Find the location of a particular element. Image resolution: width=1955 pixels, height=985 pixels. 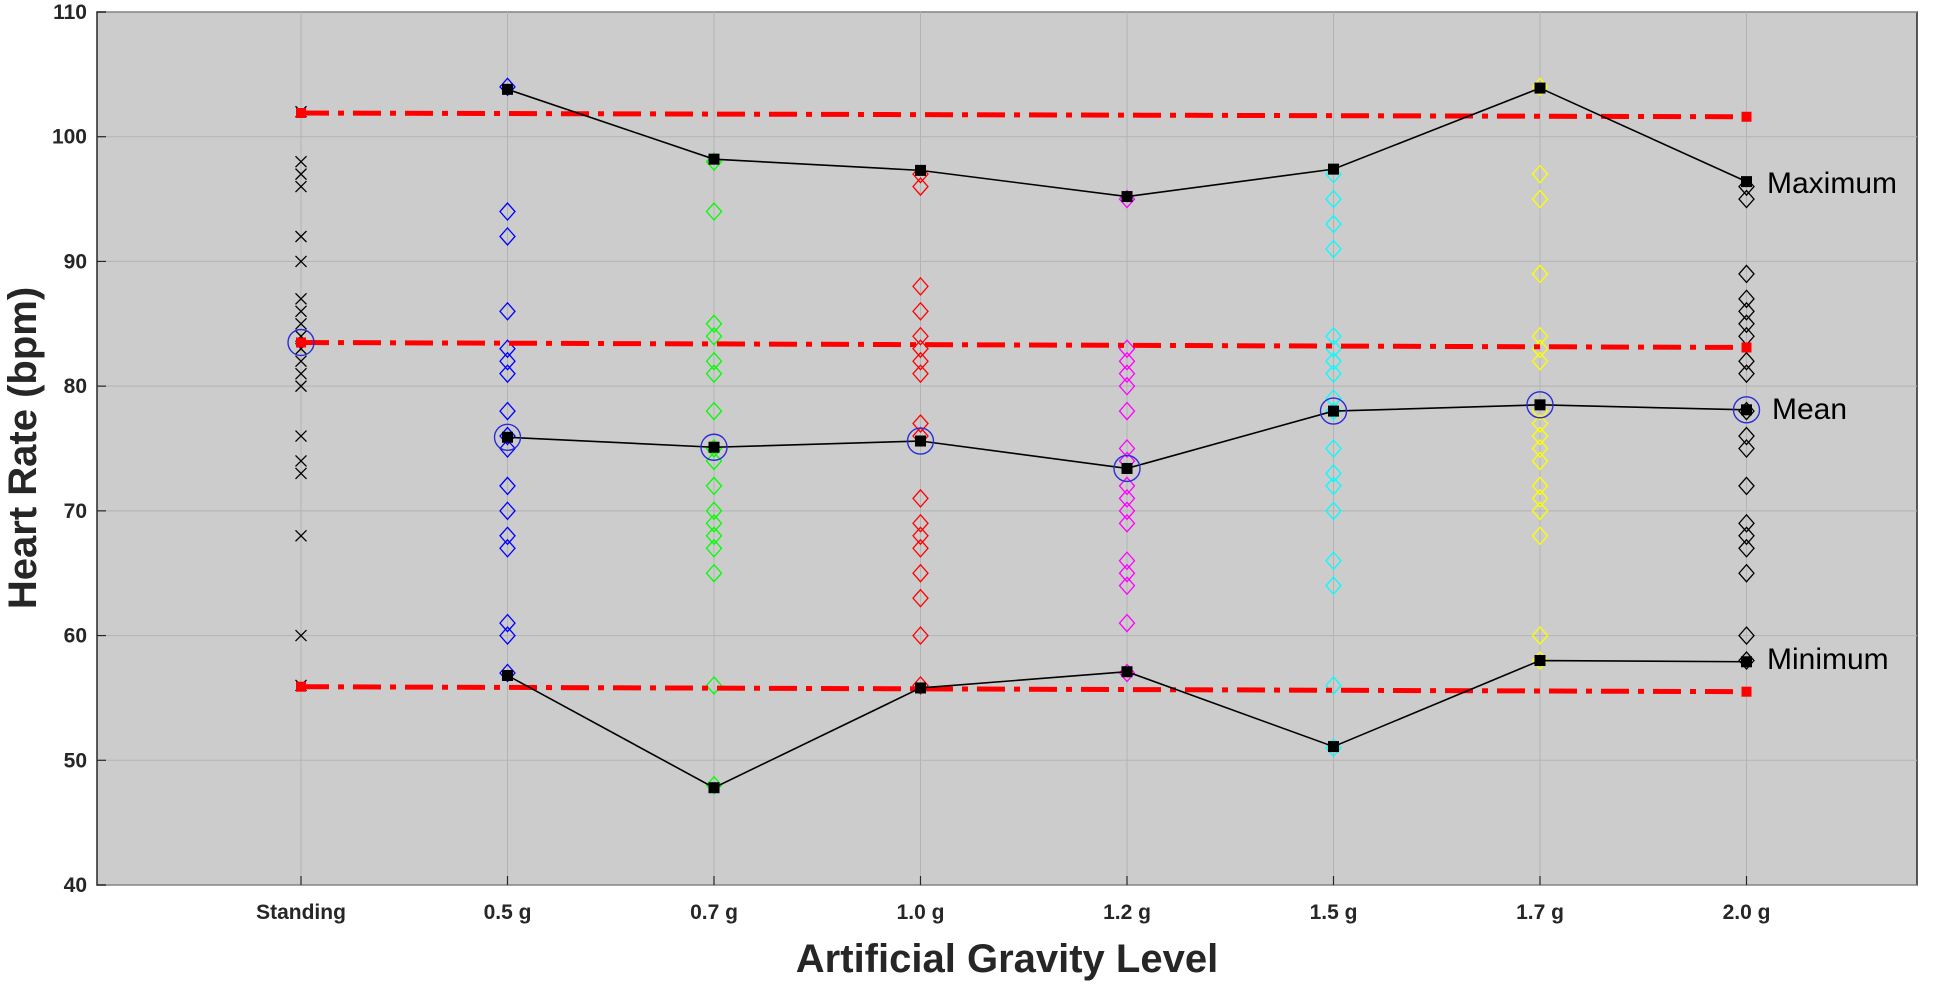

x-tick-label-1-7-g: 1.7 g is located at coordinates (1540, 912).